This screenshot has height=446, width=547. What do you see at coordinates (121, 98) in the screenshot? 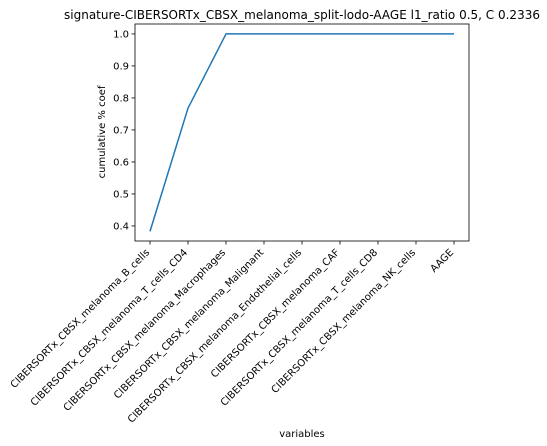
I see `y-tick-label: 0.8` at bounding box center [121, 98].